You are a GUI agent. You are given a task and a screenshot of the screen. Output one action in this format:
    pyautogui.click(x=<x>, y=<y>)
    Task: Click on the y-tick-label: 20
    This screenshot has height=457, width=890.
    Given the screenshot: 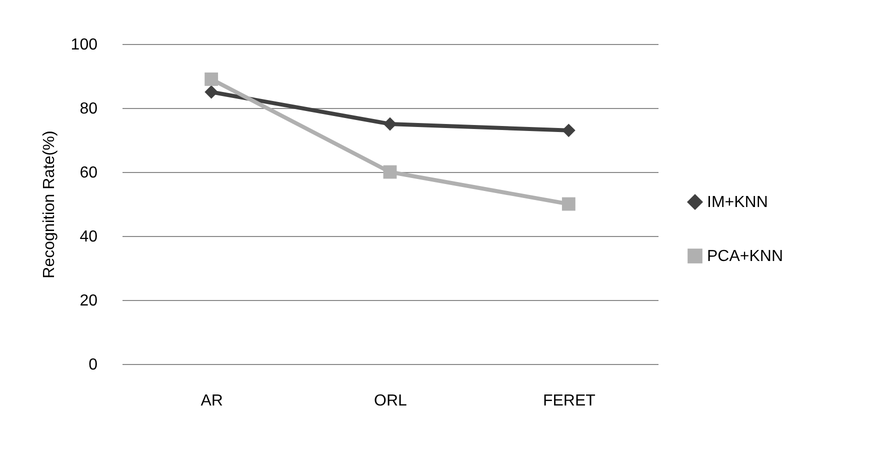 What is the action you would take?
    pyautogui.click(x=89, y=301)
    